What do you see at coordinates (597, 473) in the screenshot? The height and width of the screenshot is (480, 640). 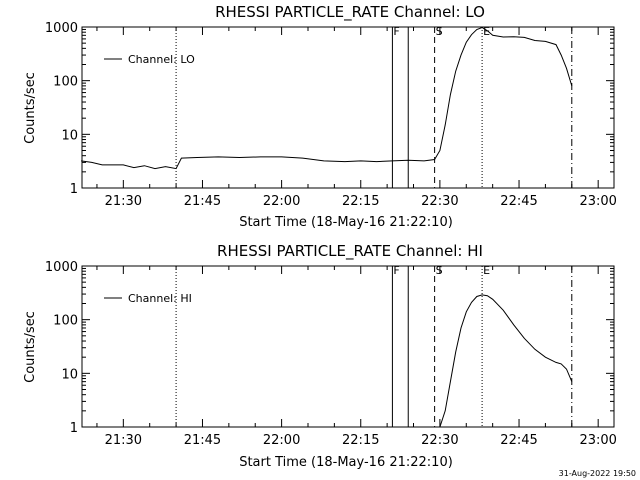 I see `footer-timestamp: 31-Aug-2022 19:50` at bounding box center [597, 473].